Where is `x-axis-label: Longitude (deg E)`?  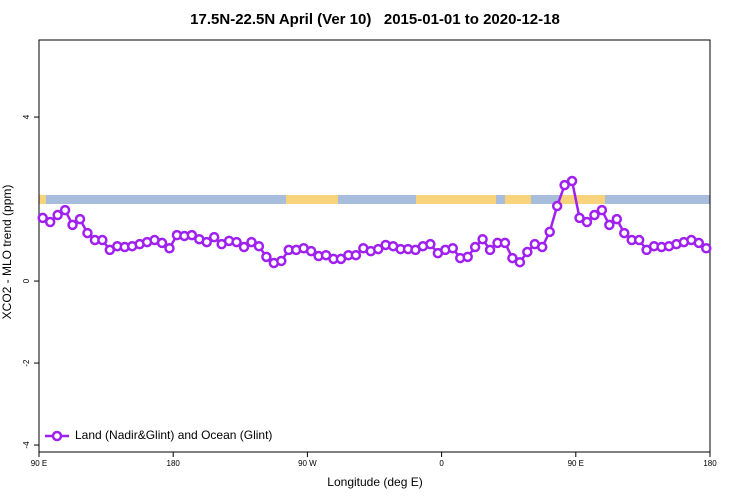
x-axis-label: Longitude (deg E) is located at coordinates (374, 482).